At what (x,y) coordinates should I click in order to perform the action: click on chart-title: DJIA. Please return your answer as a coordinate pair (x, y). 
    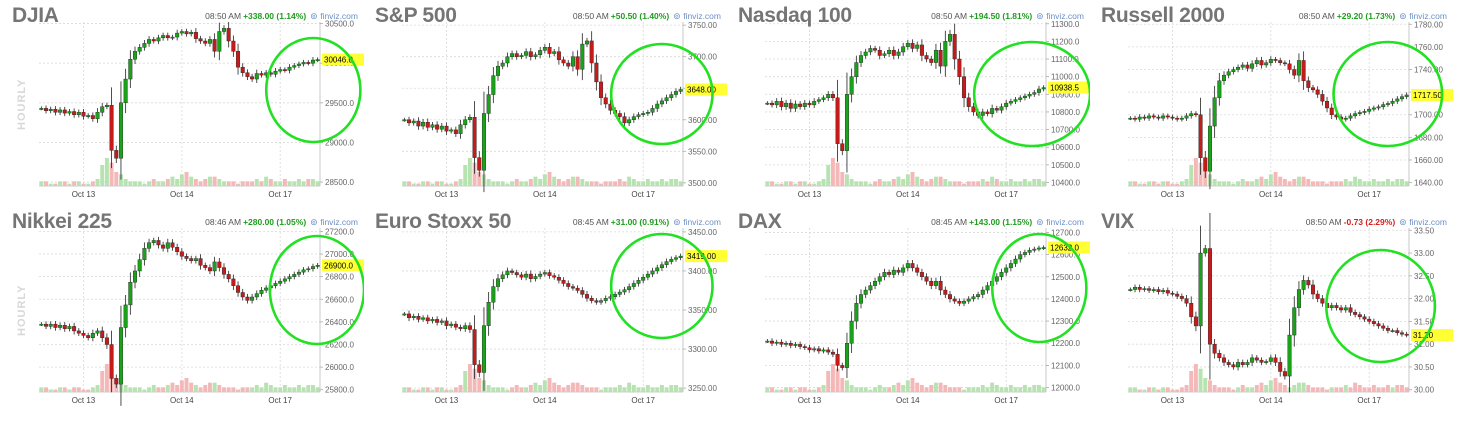
    Looking at the image, I should click on (35, 15).